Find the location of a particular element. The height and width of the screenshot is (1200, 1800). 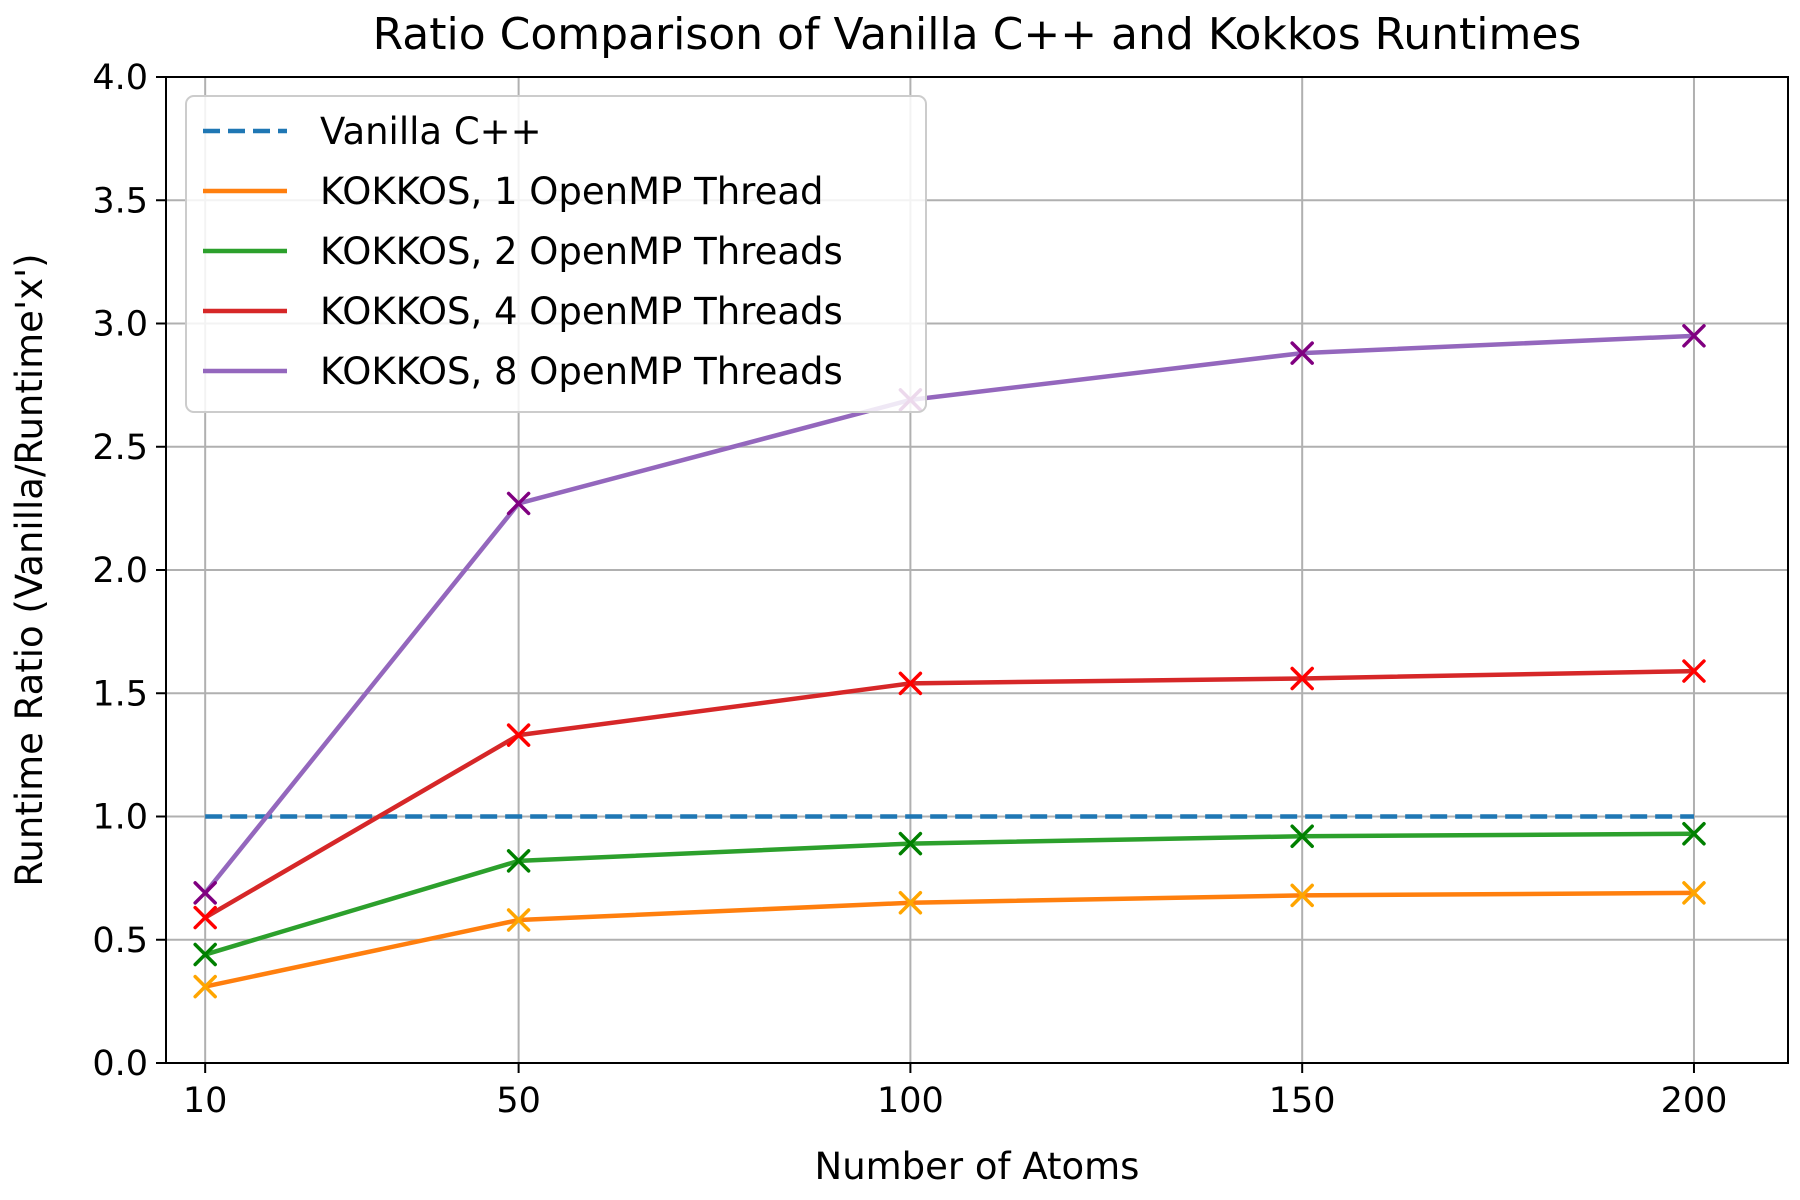

y-tick-label: 3.5 is located at coordinates (120, 201).